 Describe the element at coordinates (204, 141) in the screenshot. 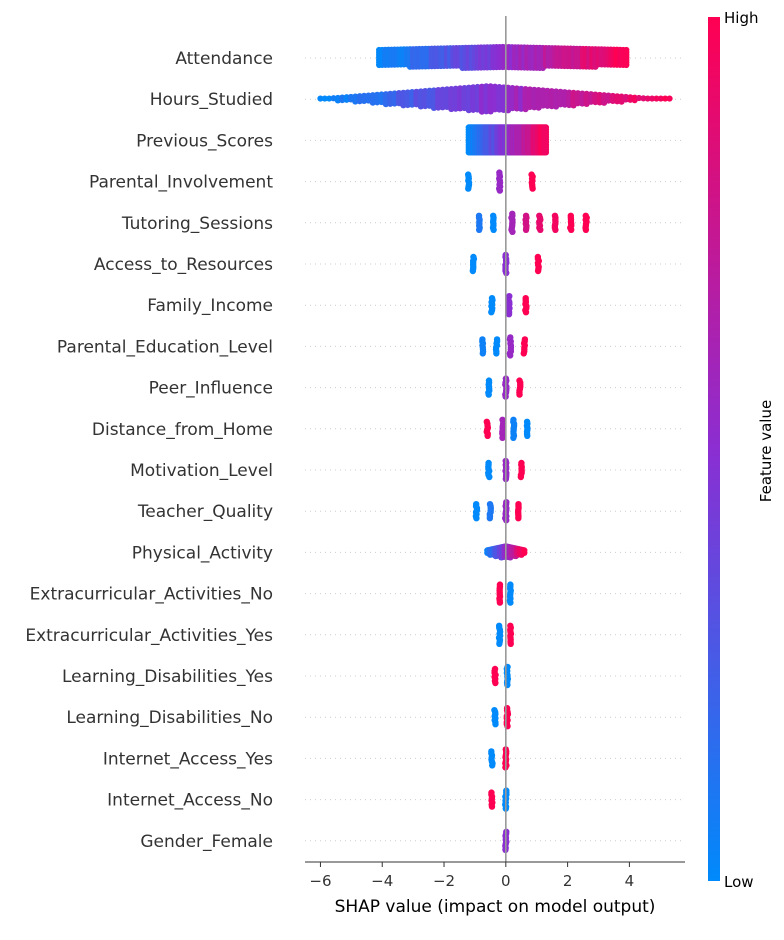

I see `feature-label: Previous_Scores` at that location.